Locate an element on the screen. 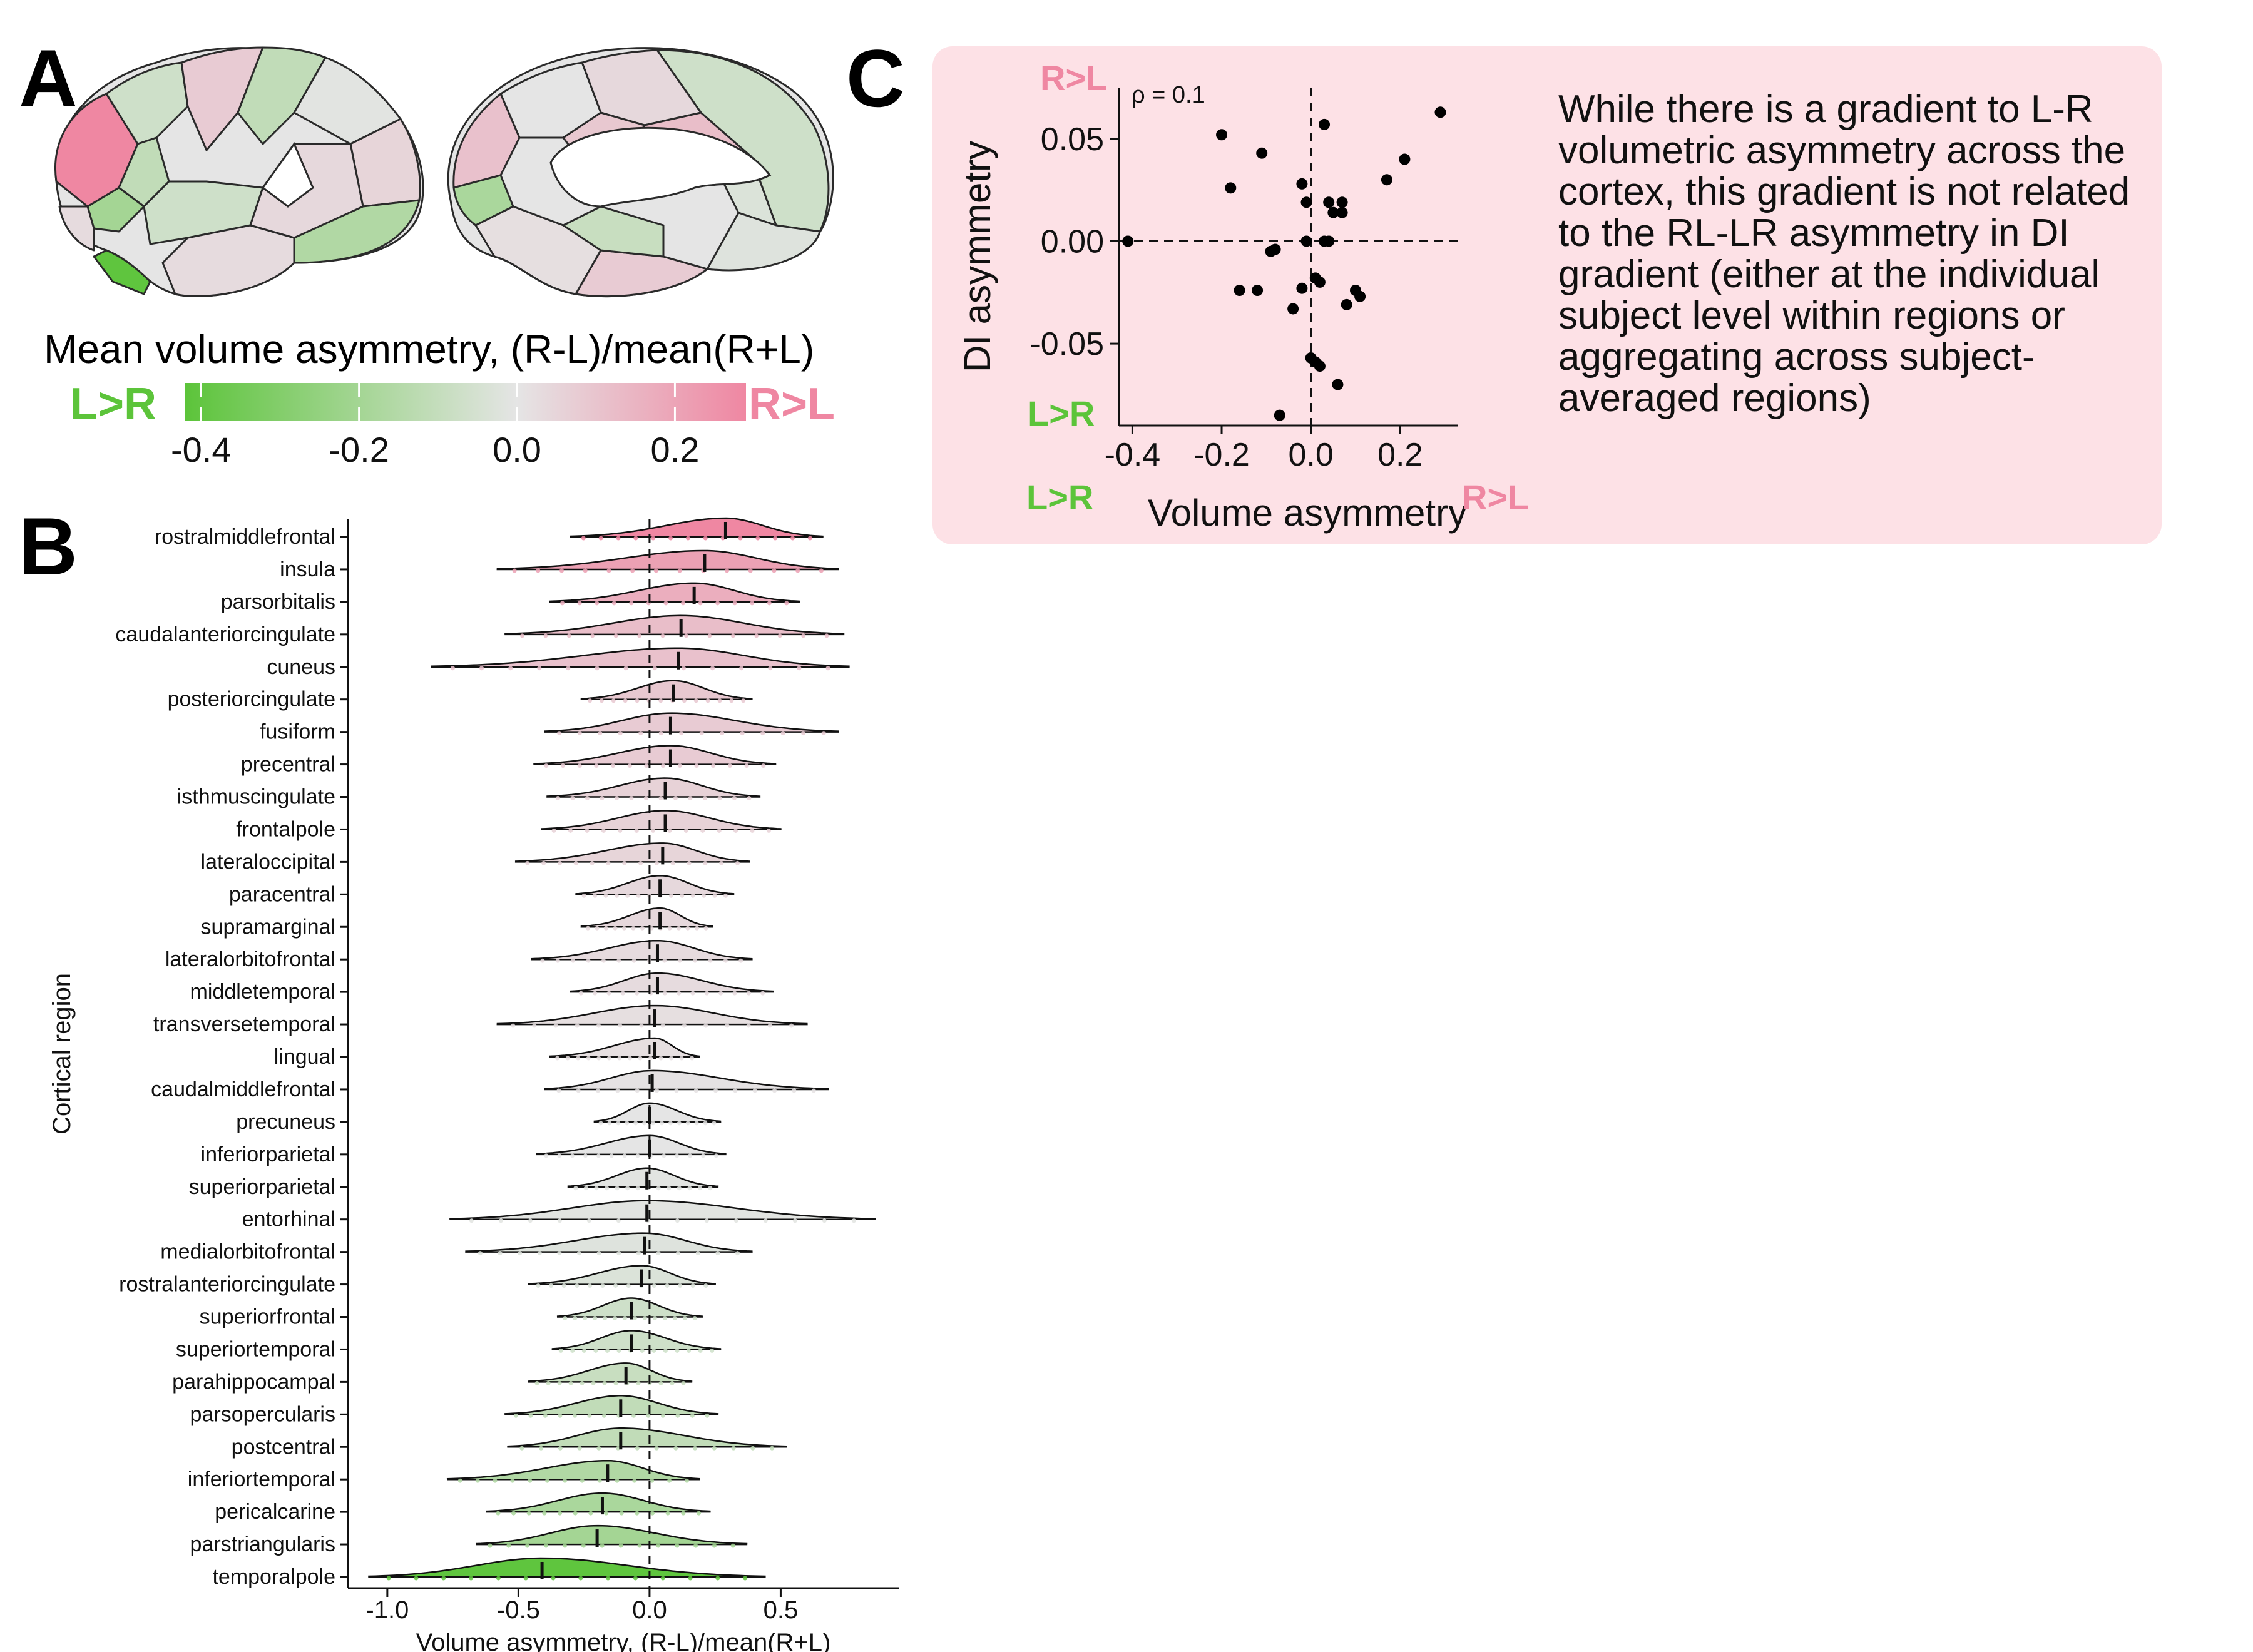  colorbar-tick-label: 0.2 is located at coordinates (674, 449).